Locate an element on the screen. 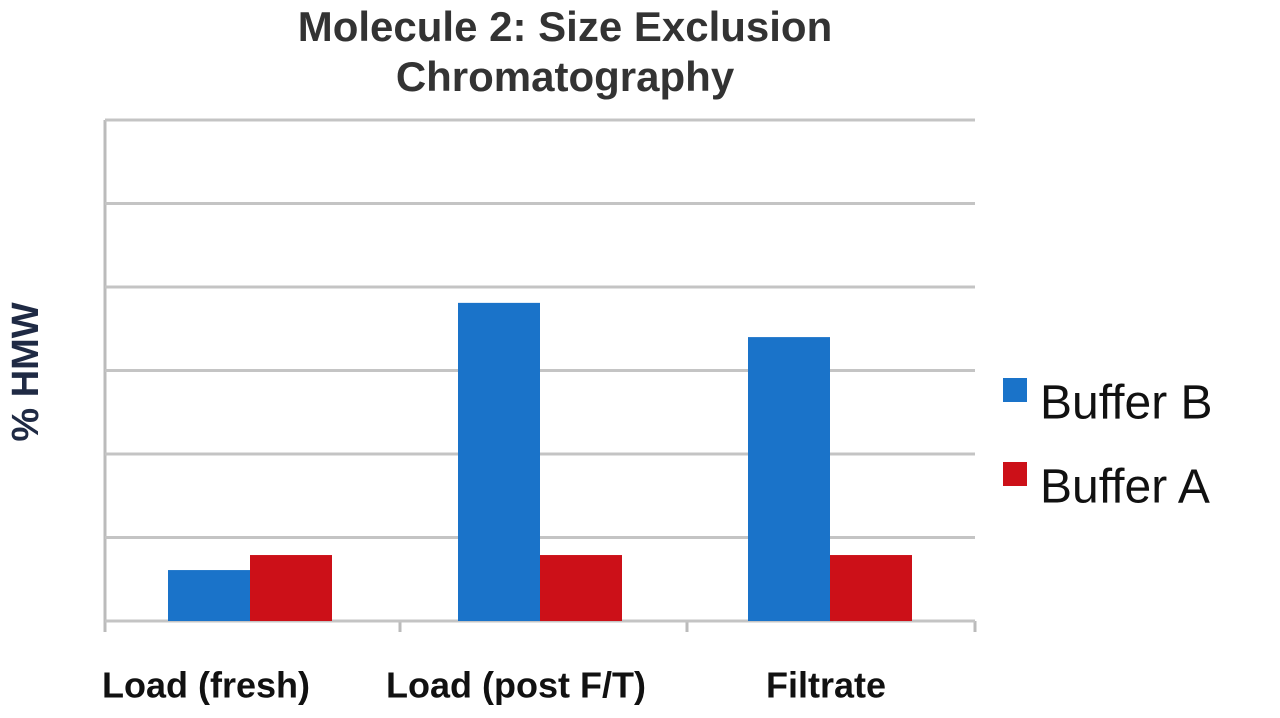 Image resolution: width=1280 pixels, height=718 pixels. x-tick-label: Load (post F/T) is located at coordinates (516, 685).